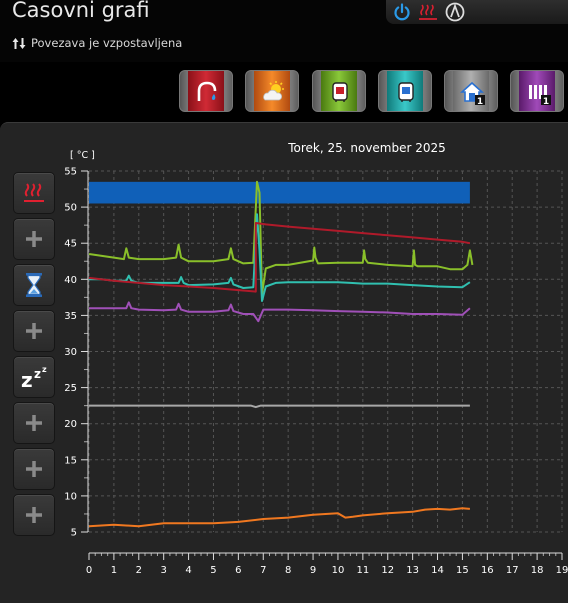 Image resolution: width=568 pixels, height=603 pixels. Describe the element at coordinates (366, 148) in the screenshot. I see `chart-title: Torek, 25. november 2025` at that location.